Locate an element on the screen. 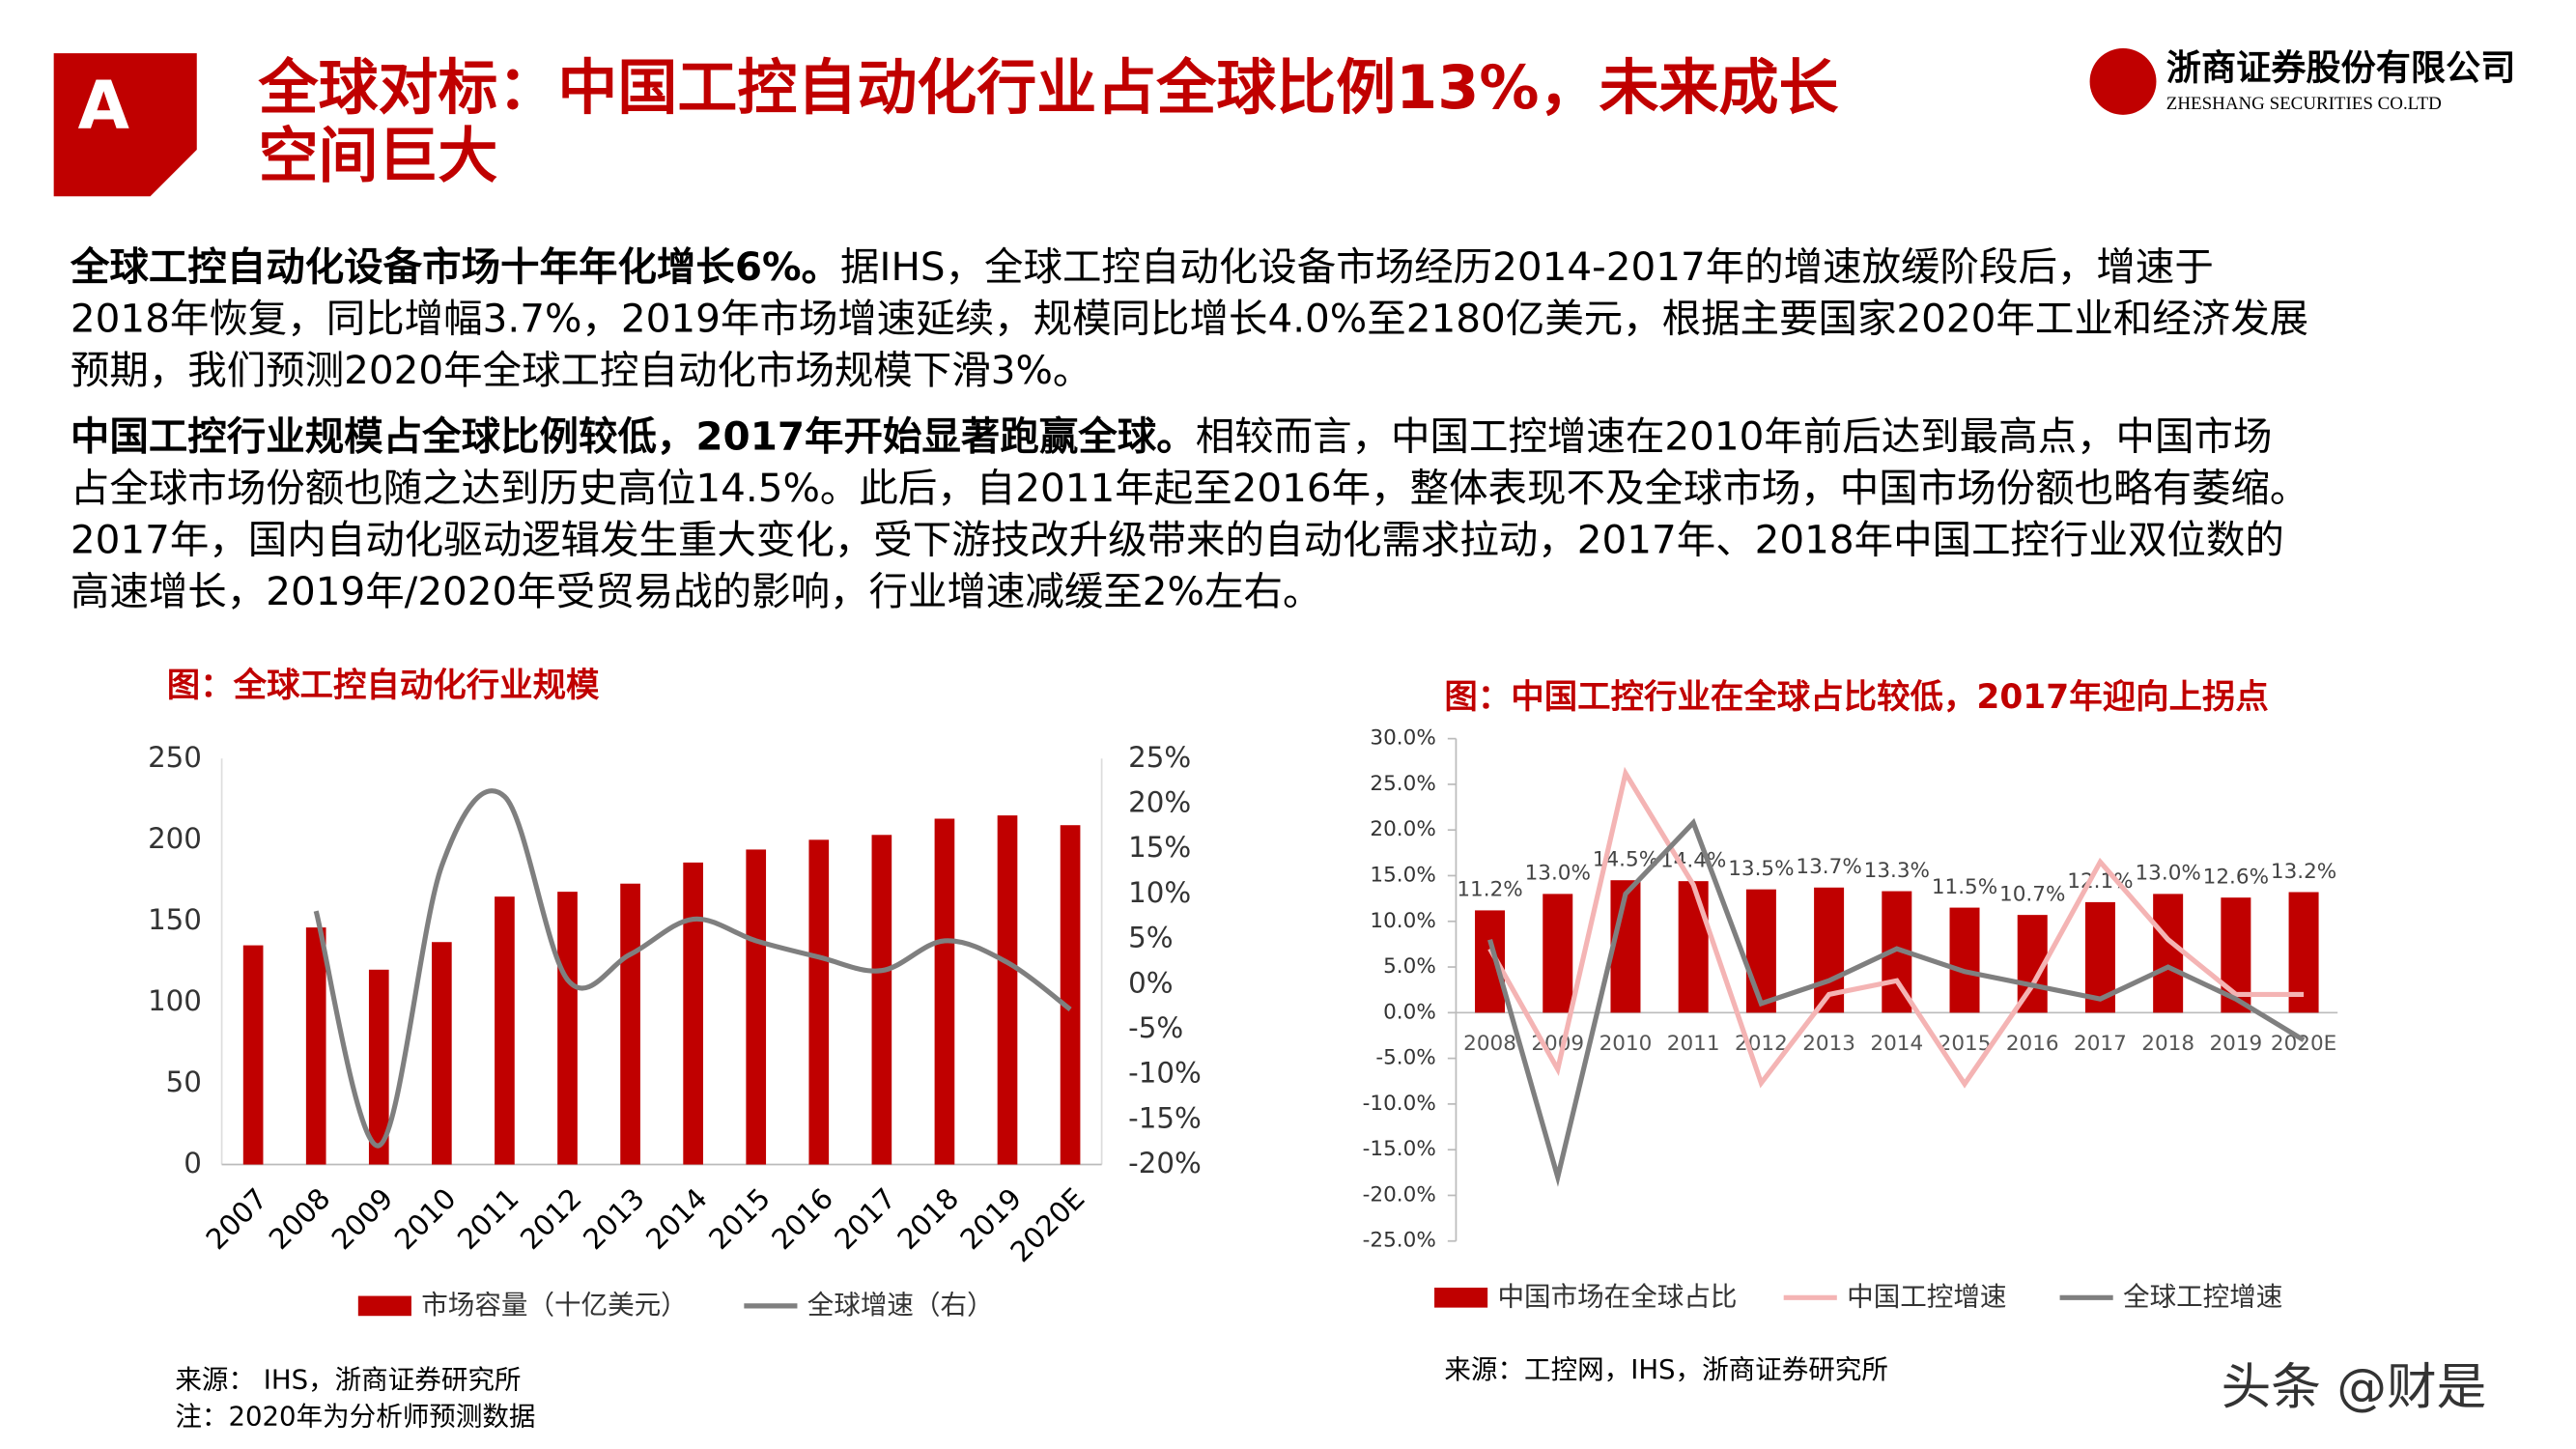 Image resolution: width=2576 pixels, height=1449 pixels. legend-label: 中国工控增速 is located at coordinates (1926, 1296).